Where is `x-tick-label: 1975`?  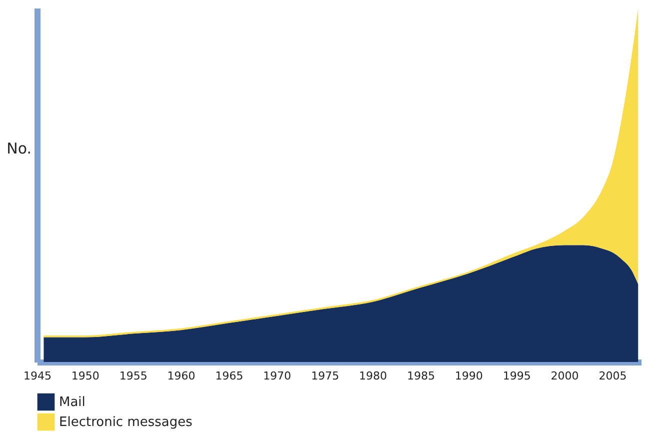
x-tick-label: 1975 is located at coordinates (325, 376).